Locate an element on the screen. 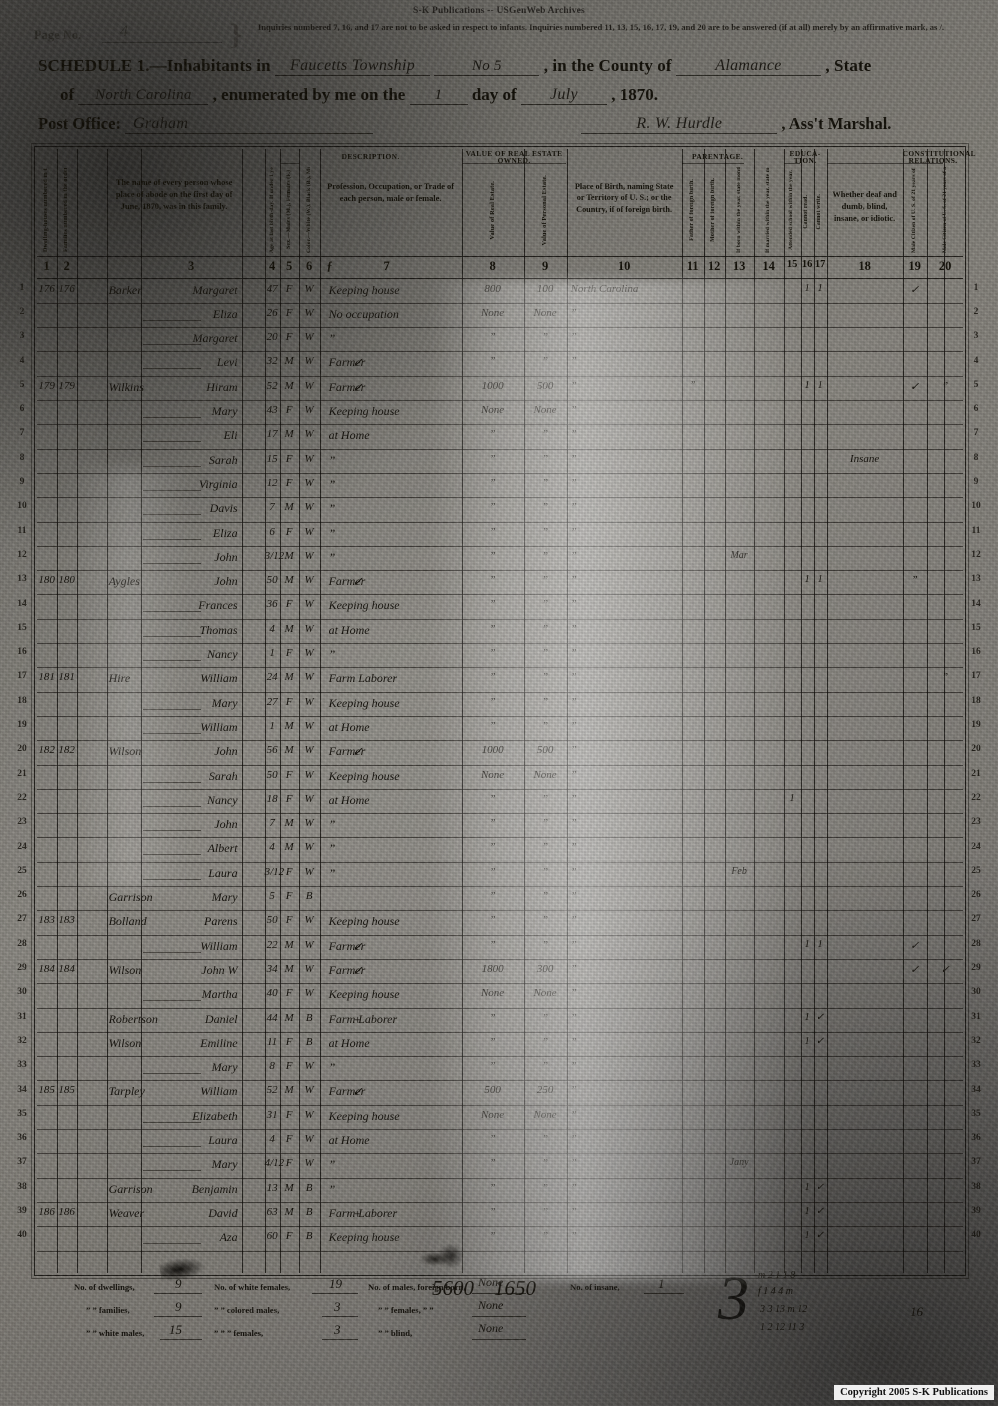 This screenshot has height=1406, width=998. cell-given: Albert is located at coordinates (222, 848).